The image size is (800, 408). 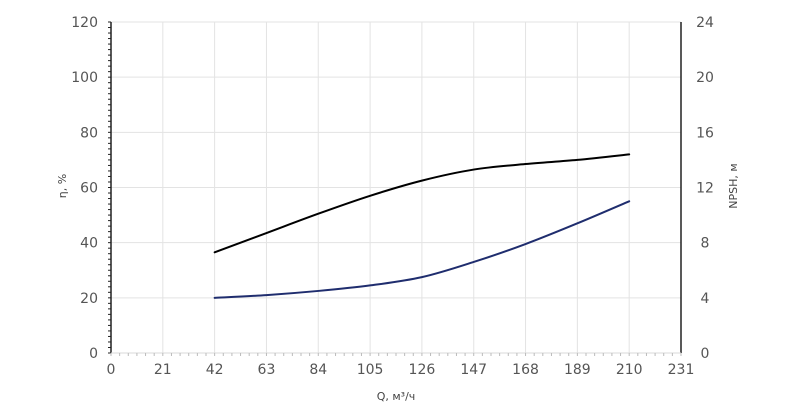 What do you see at coordinates (318, 370) in the screenshot?
I see `x-tick-label: 84` at bounding box center [318, 370].